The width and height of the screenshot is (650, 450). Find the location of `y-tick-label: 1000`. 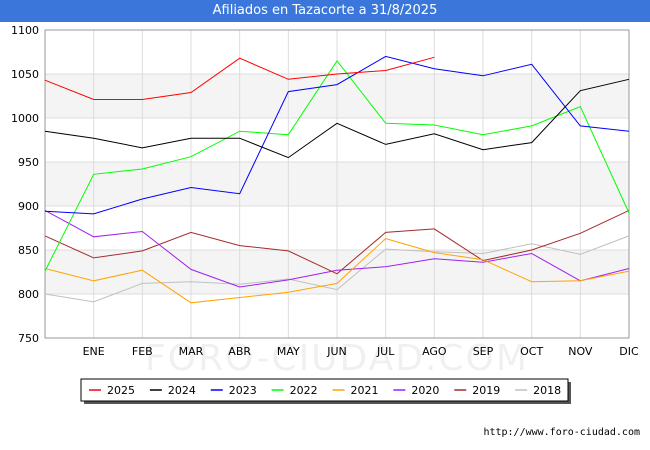

y-tick-label: 1000 is located at coordinates (25, 118).